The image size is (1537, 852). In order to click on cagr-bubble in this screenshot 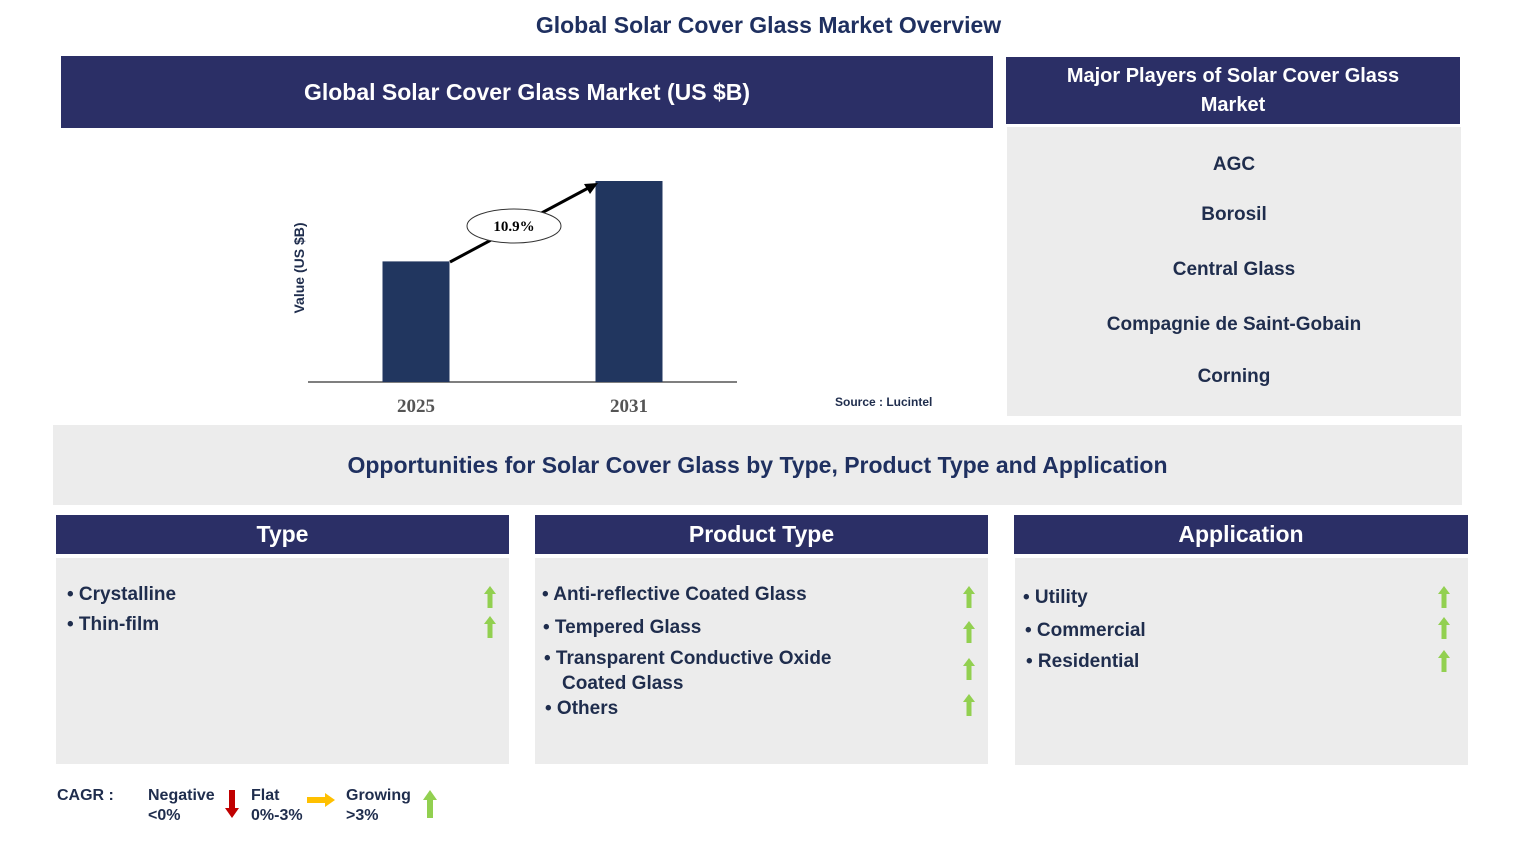, I will do `click(514, 226)`.